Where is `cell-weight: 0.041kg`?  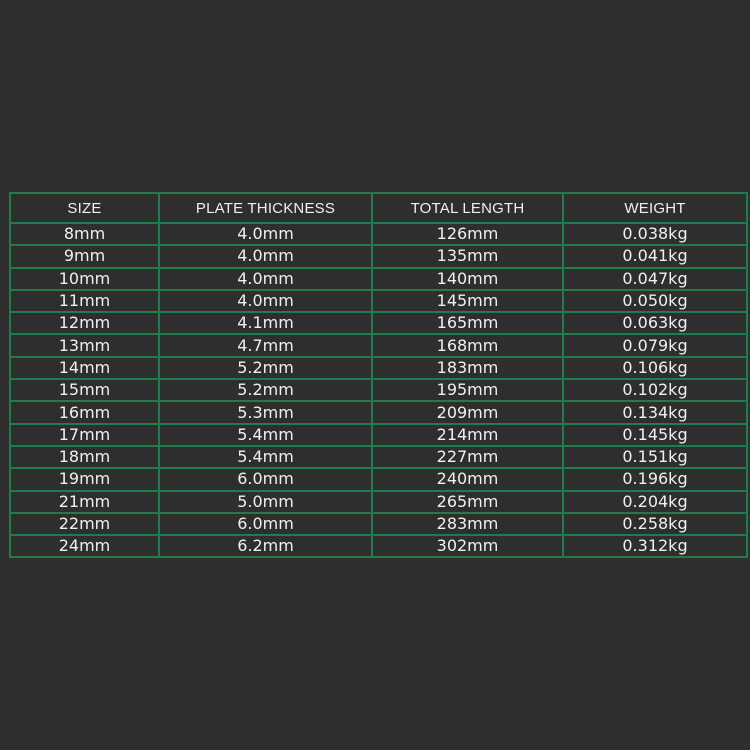
cell-weight: 0.041kg is located at coordinates (655, 256).